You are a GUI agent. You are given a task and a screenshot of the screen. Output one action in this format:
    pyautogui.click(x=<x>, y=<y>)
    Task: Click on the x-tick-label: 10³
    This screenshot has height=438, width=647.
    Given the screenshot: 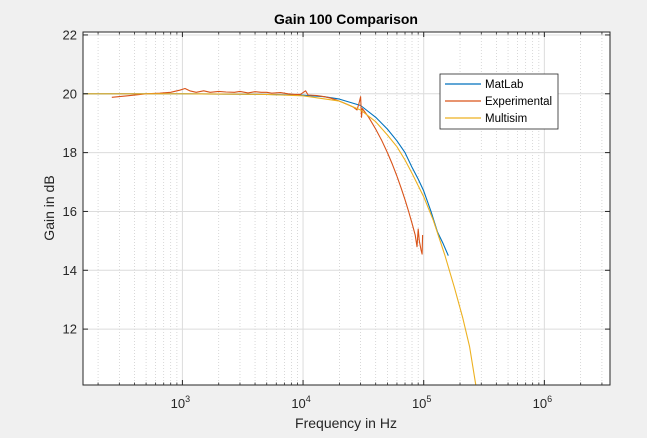 What is the action you would take?
    pyautogui.click(x=180, y=402)
    